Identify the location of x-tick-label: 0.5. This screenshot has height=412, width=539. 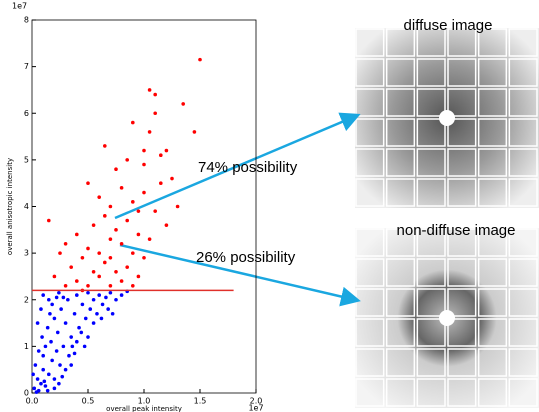
(88, 401).